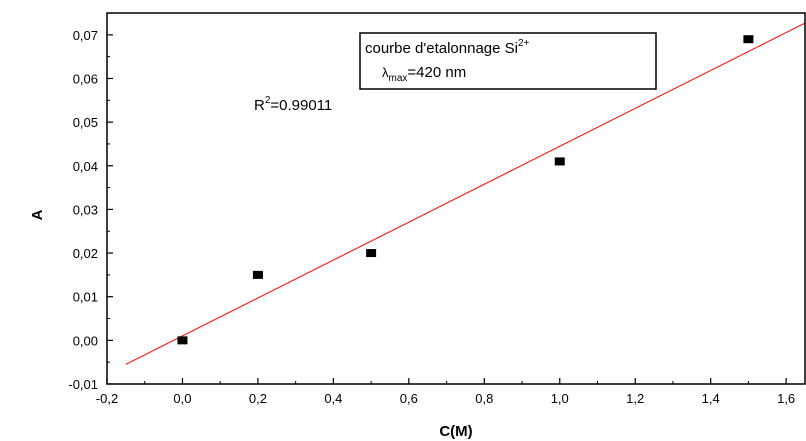  What do you see at coordinates (85, 35) in the screenshot?
I see `y-tick-label: 0,07` at bounding box center [85, 35].